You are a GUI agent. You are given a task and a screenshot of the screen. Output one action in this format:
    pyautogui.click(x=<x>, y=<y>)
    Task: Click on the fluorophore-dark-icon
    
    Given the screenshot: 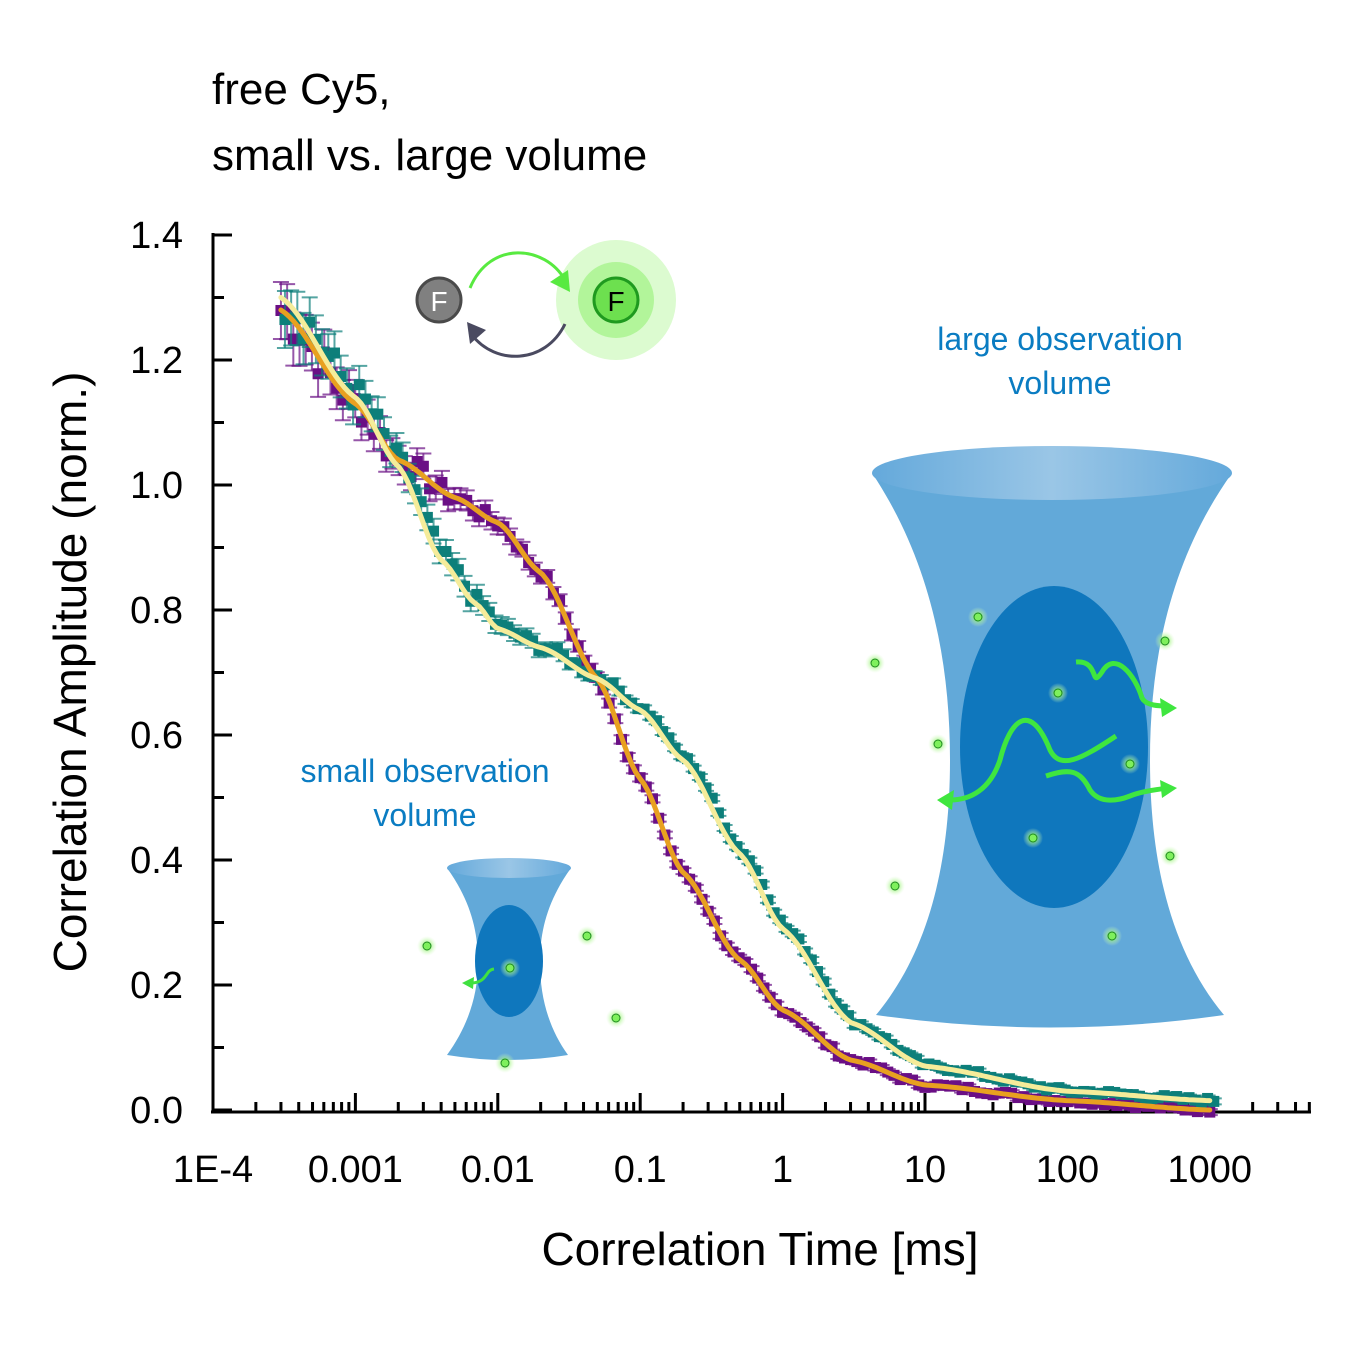 What is the action you would take?
    pyautogui.click(x=439, y=300)
    